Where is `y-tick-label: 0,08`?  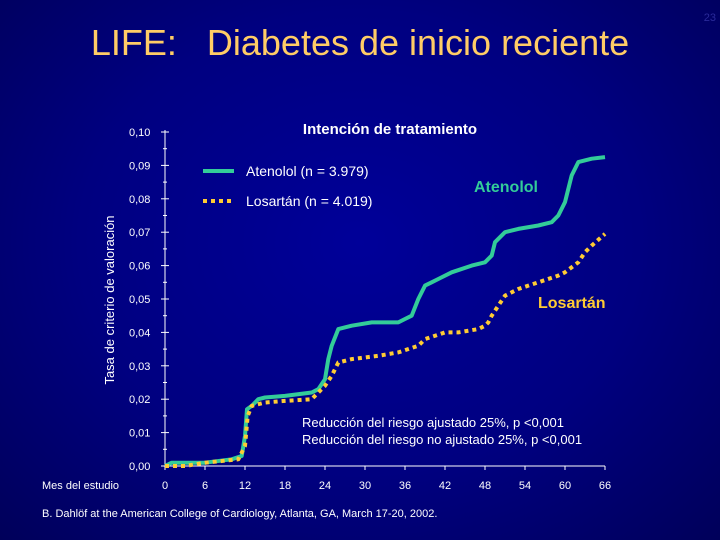
y-tick-label: 0,08 is located at coordinates (139, 200).